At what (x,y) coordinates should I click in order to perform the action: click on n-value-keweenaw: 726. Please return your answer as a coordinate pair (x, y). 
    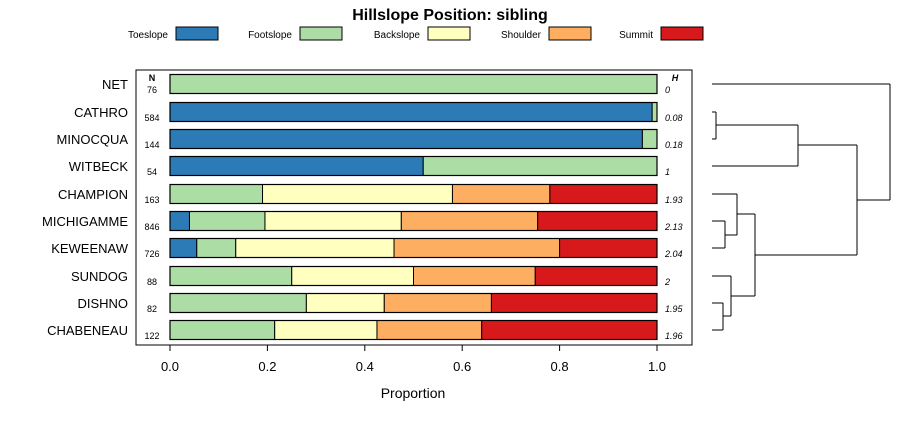
    Looking at the image, I should click on (151, 254).